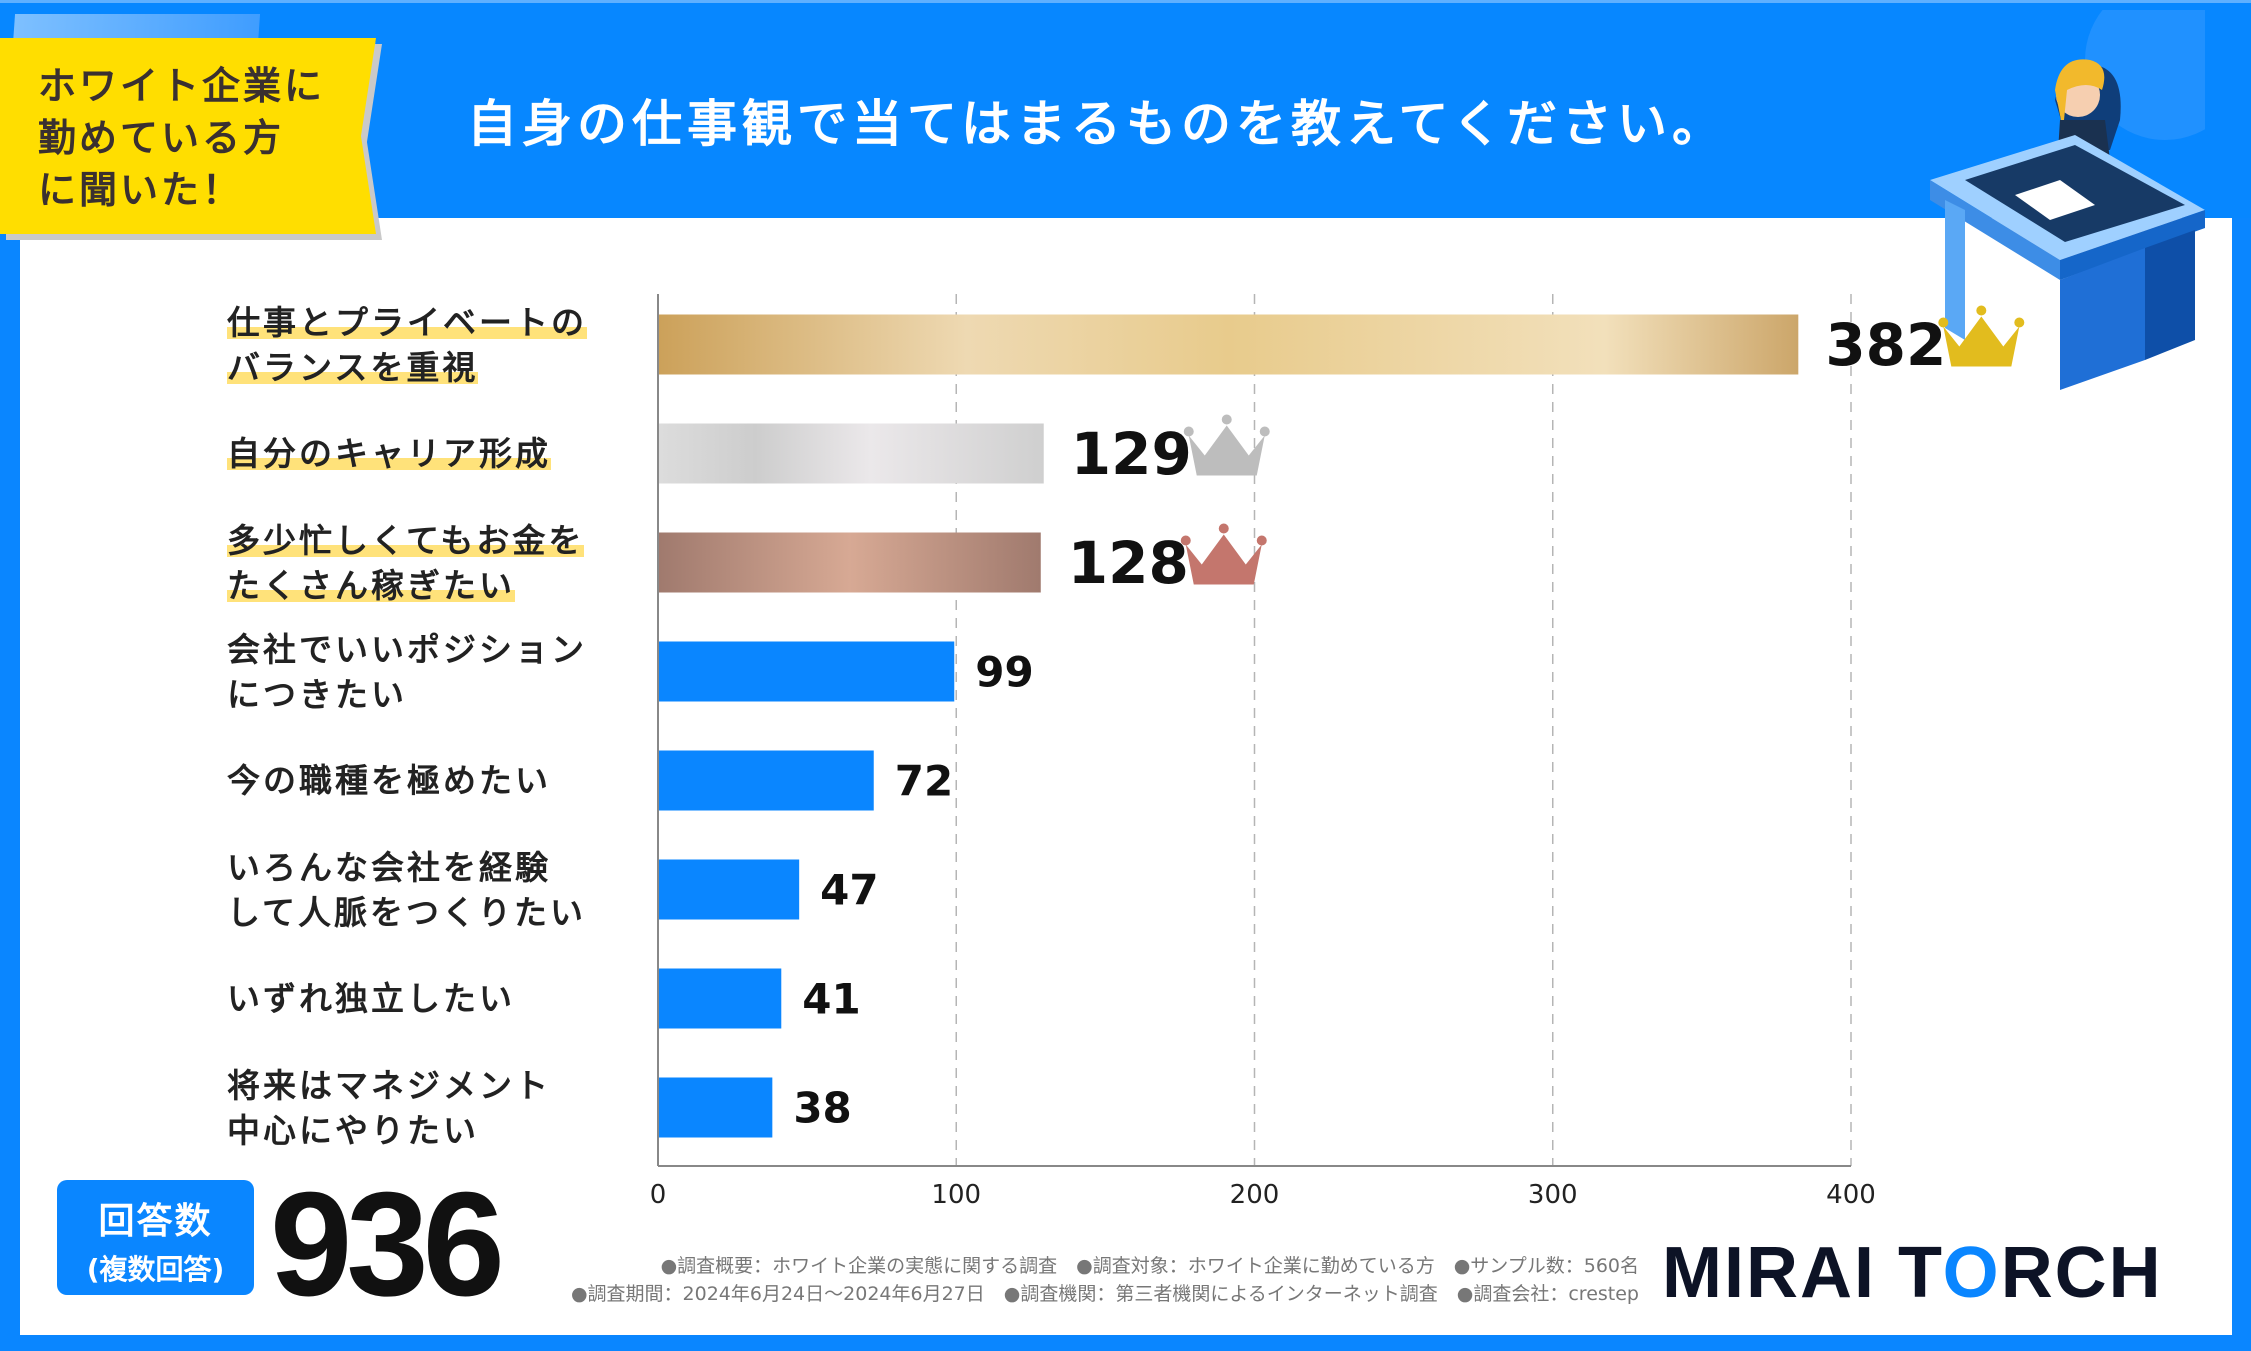 This screenshot has height=1351, width=2251. What do you see at coordinates (1971, 1273) in the screenshot?
I see `logo-torch-o: O` at bounding box center [1971, 1273].